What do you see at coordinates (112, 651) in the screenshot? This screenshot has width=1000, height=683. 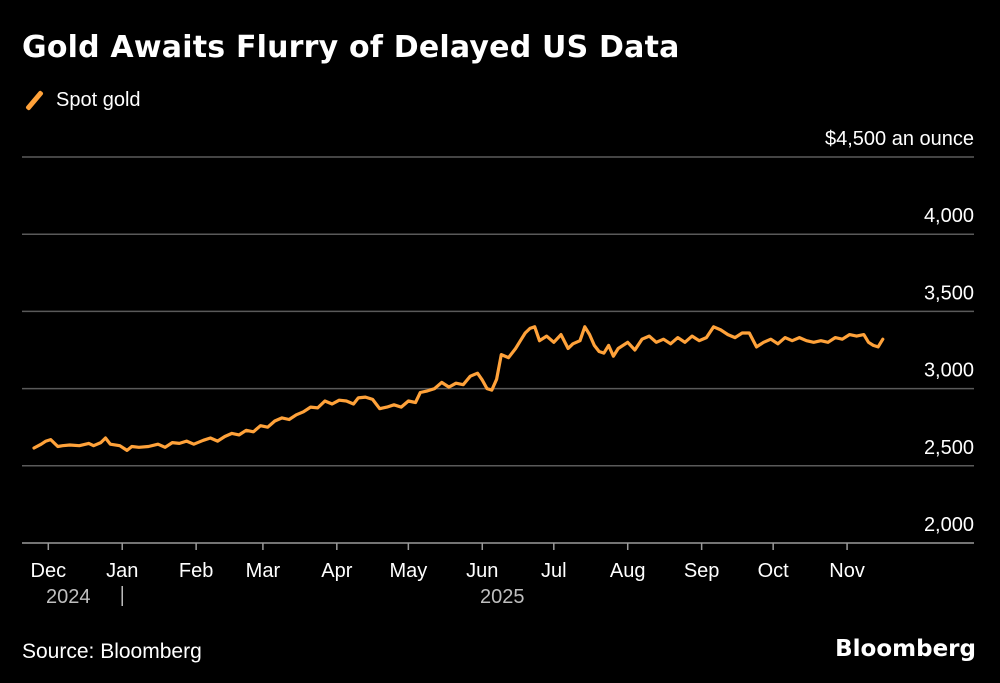 I see `source-note: Source: Bloomberg` at bounding box center [112, 651].